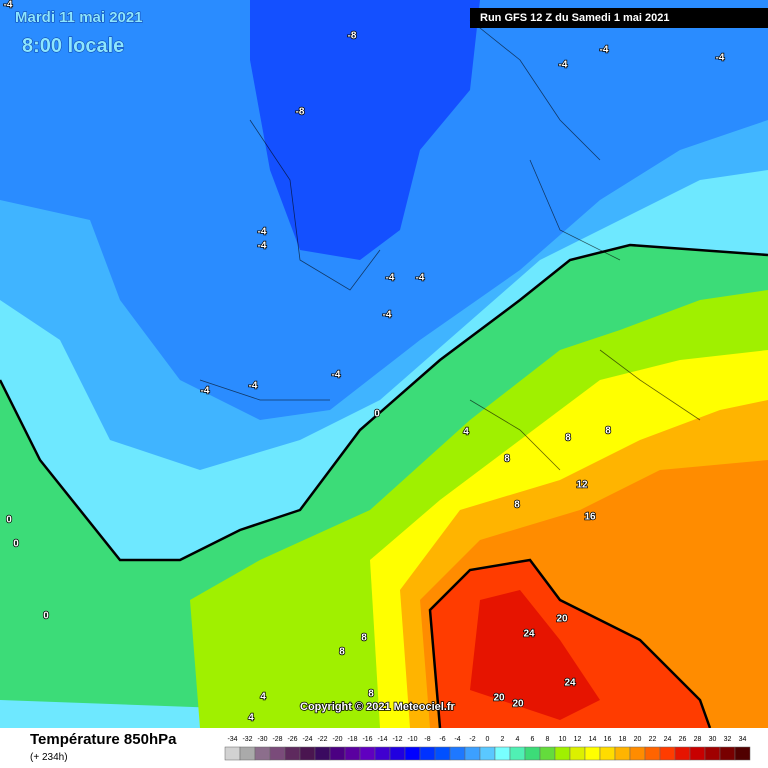 The height and width of the screenshot is (768, 768). I want to click on legend-label: -6, so click(442, 739).